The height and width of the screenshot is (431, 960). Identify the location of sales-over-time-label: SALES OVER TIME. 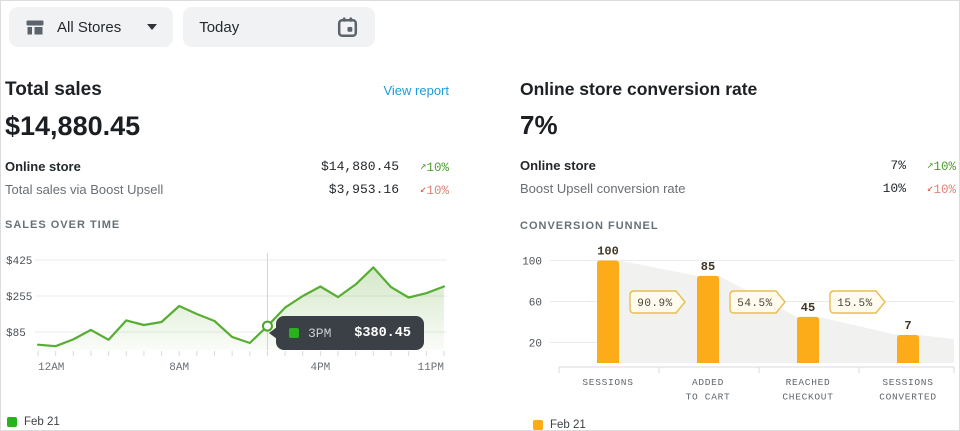
(63, 225).